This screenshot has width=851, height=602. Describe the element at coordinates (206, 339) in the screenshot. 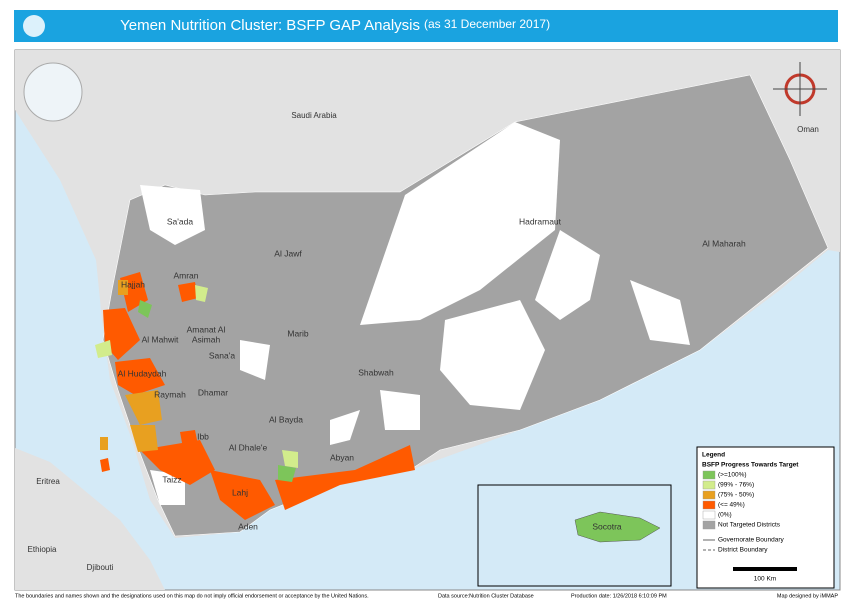

I see `governorate-label: Asimah` at that location.